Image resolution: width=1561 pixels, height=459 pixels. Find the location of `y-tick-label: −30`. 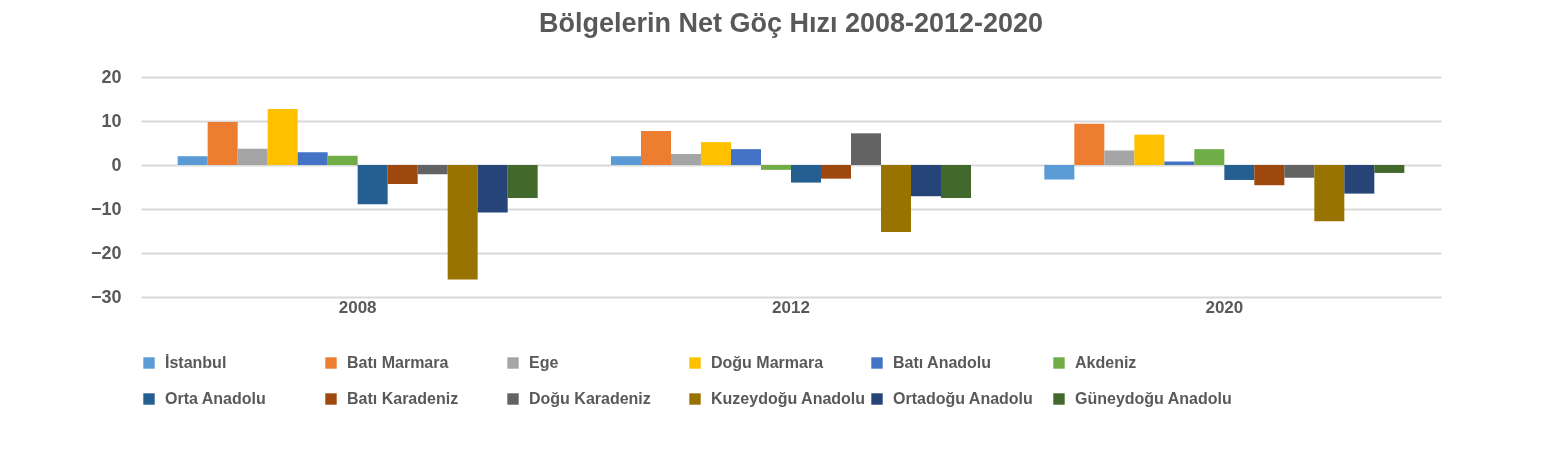

y-tick-label: −30 is located at coordinates (106, 296).